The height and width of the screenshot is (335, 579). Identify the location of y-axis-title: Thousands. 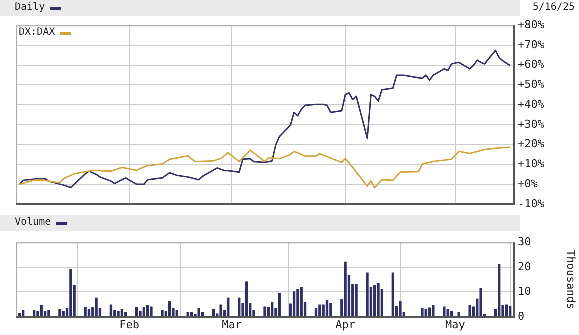
(571, 280).